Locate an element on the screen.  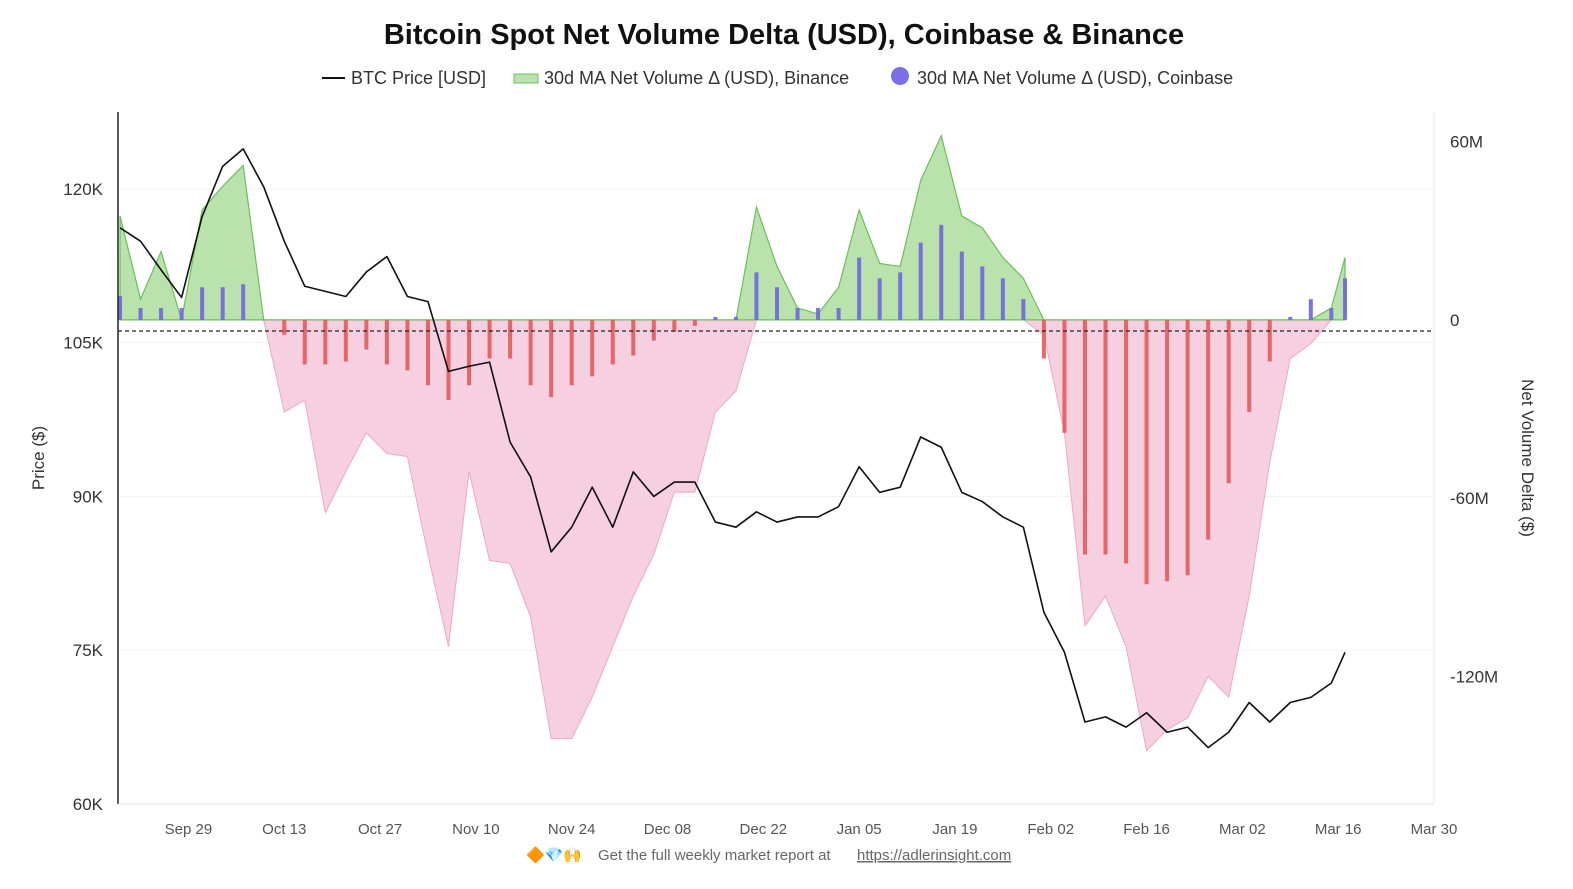
x-tick-label: Jan 19 is located at coordinates (954, 829).